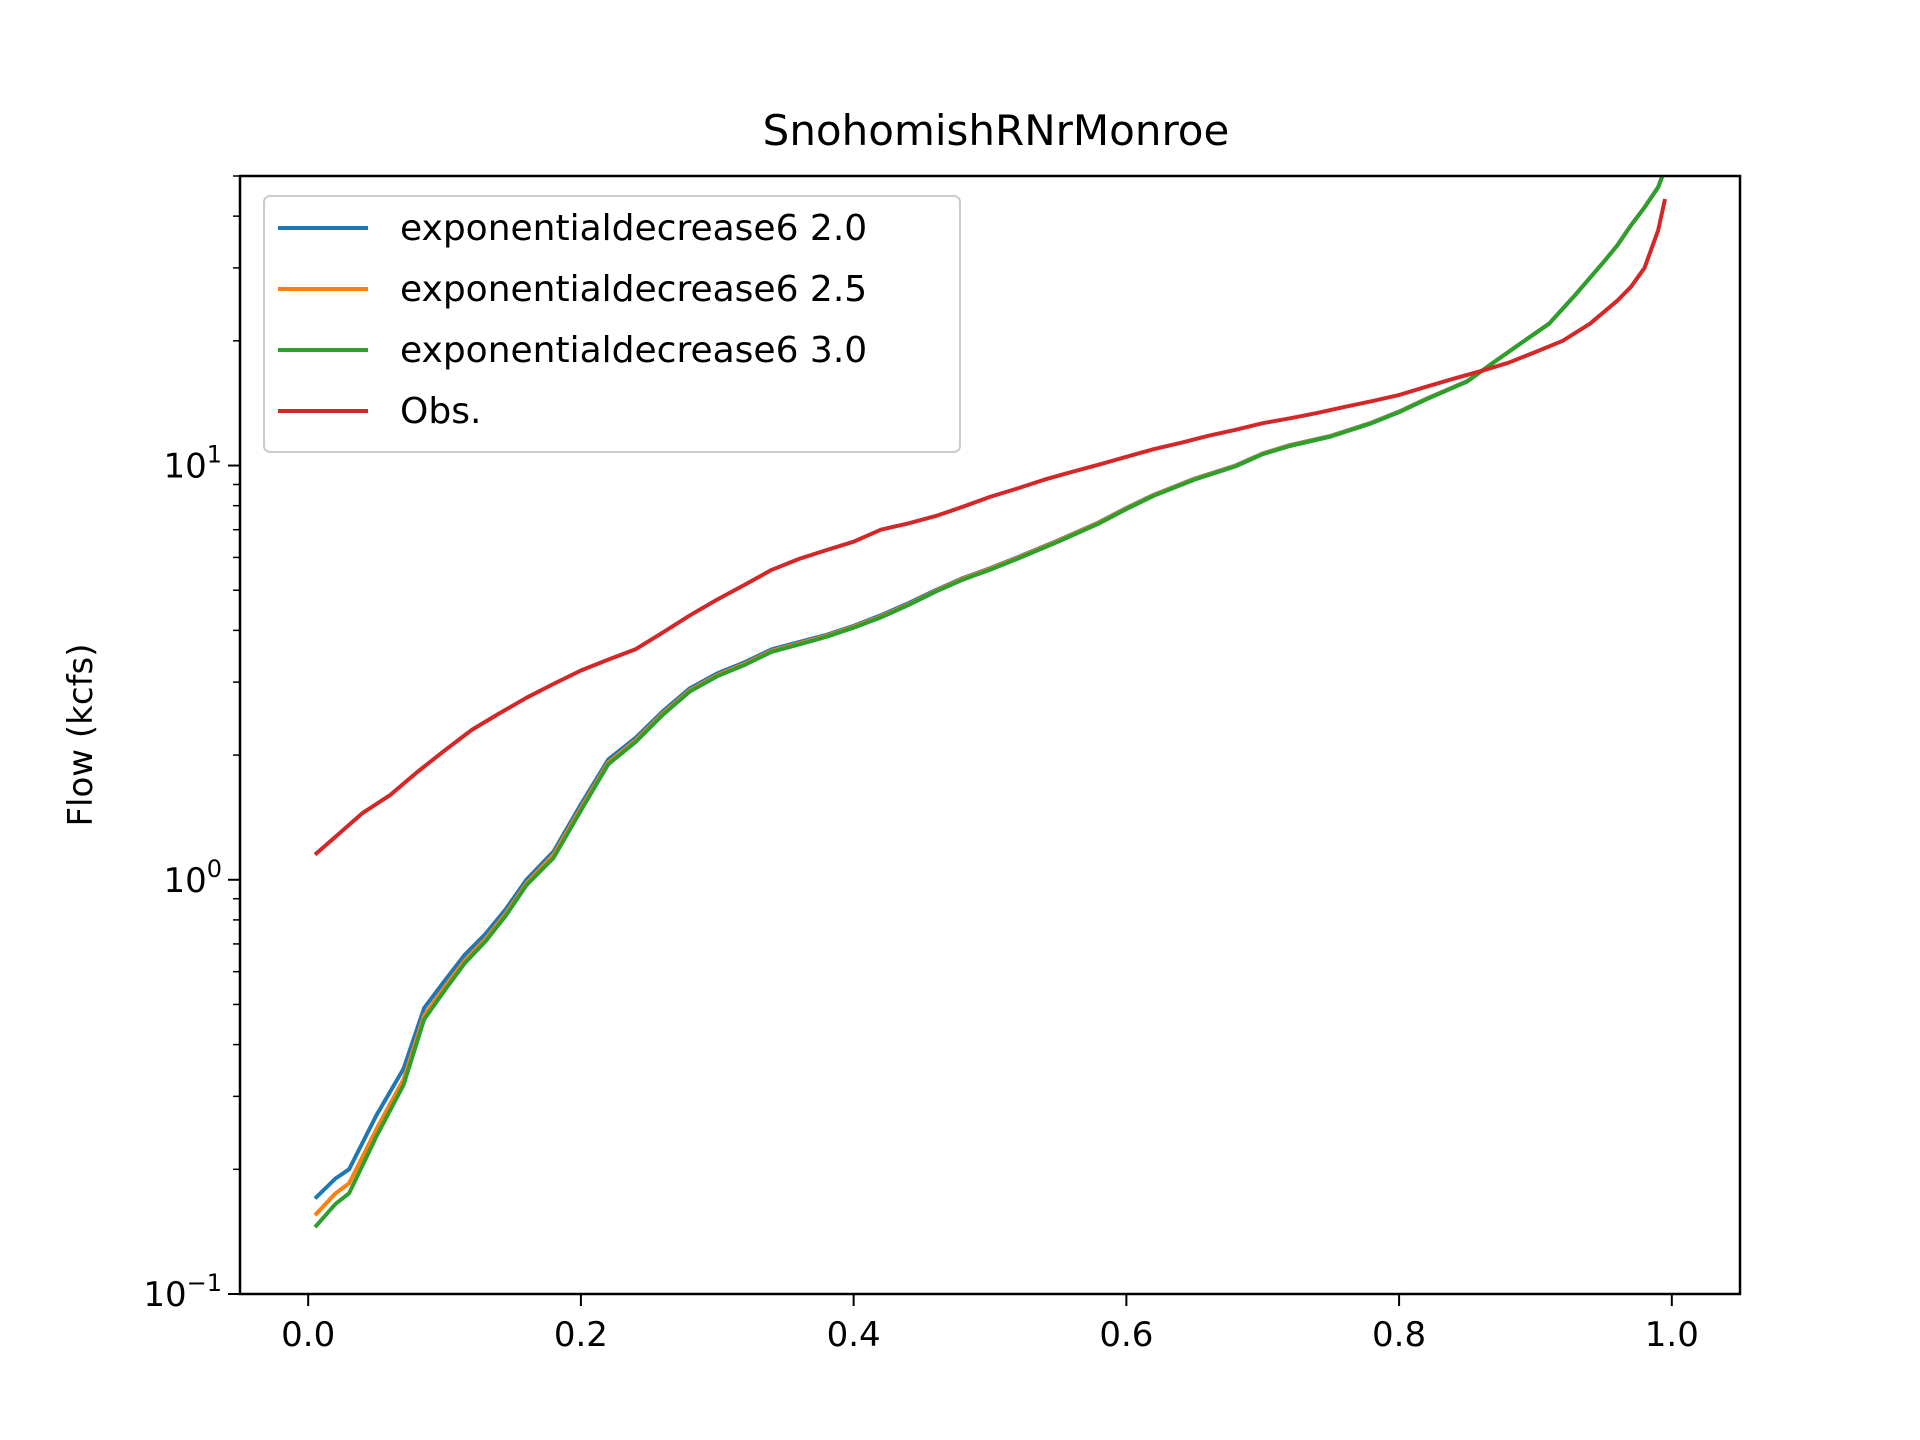  I want to click on x-tick-label: 0.2, so click(581, 1335).